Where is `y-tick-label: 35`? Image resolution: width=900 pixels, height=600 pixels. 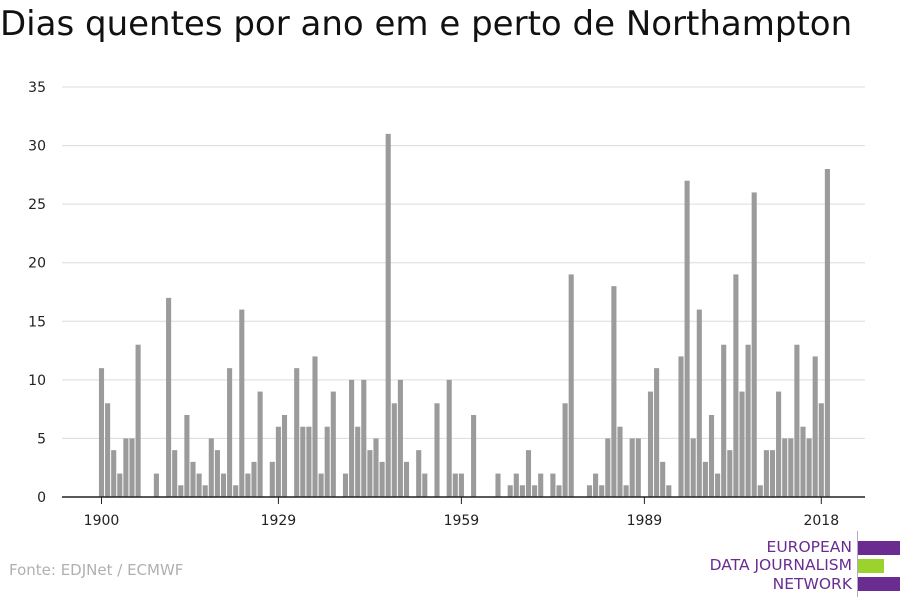 y-tick-label: 35 is located at coordinates (37, 88).